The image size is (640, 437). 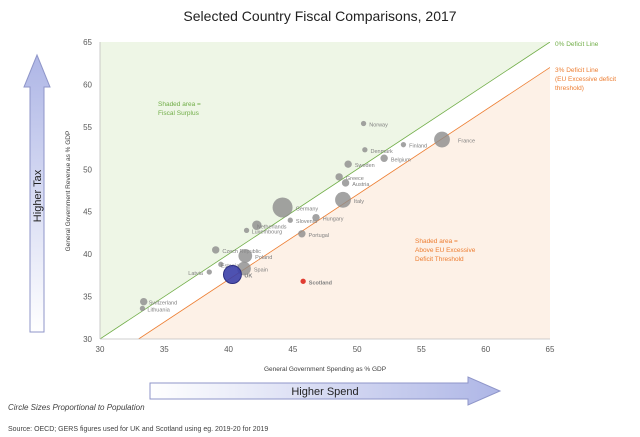 I want to click on higher-spend-arrow, so click(x=325, y=391).